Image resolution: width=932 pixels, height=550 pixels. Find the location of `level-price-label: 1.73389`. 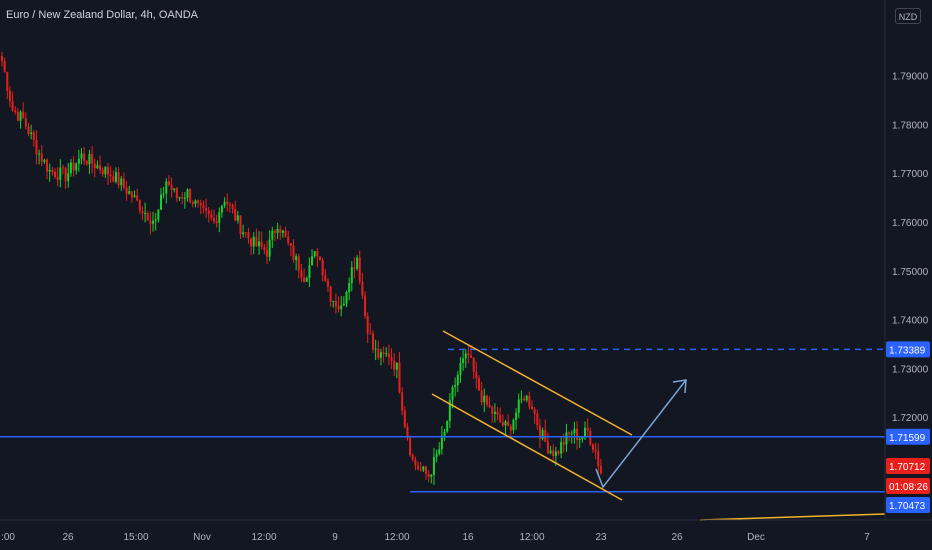

level-price-label: 1.73389 is located at coordinates (907, 350).